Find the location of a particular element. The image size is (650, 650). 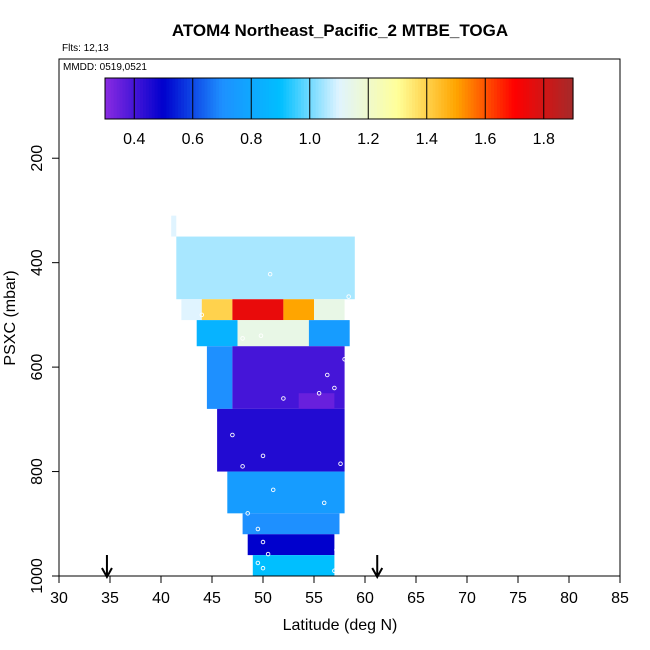

colorbar-tick-label: 1.4 is located at coordinates (427, 139).